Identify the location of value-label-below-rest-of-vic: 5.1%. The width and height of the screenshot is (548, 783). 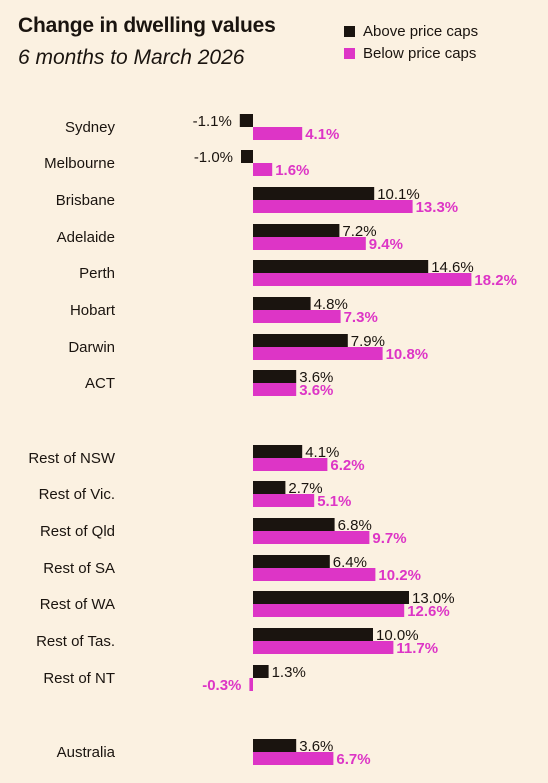
(334, 501).